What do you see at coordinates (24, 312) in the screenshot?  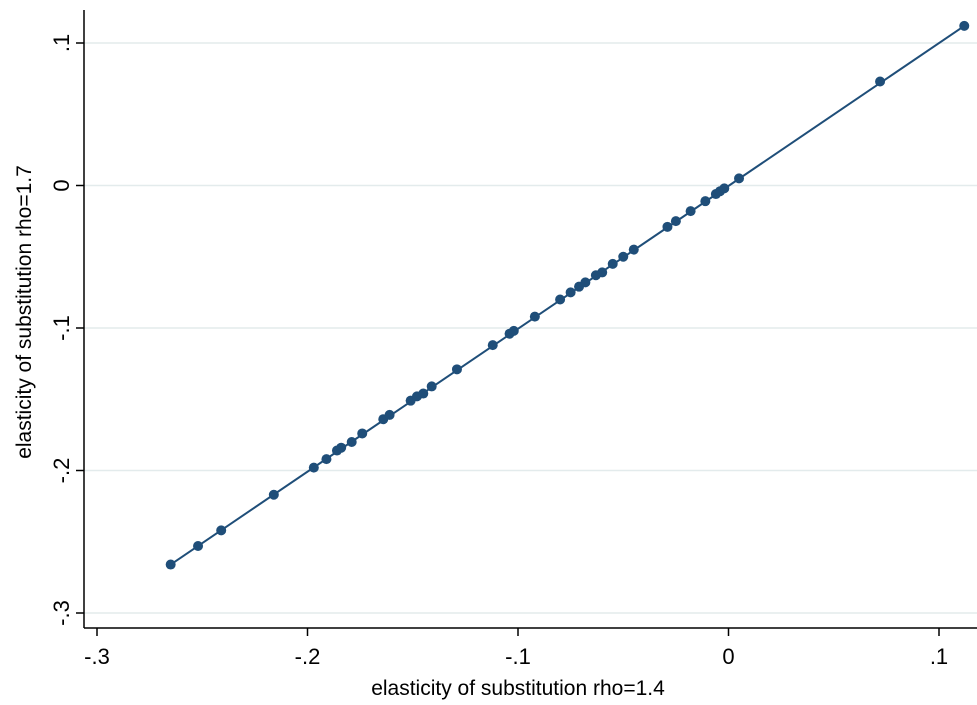 I see `y-axis-title: elasticity of substitution rho=1.7` at bounding box center [24, 312].